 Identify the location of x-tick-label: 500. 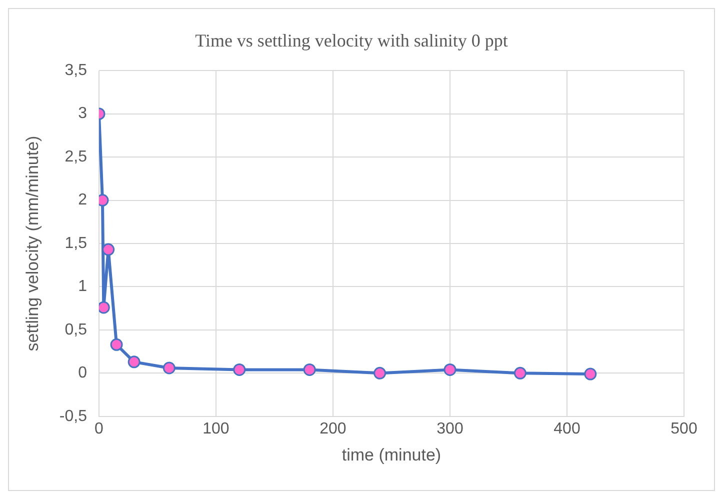
(684, 429).